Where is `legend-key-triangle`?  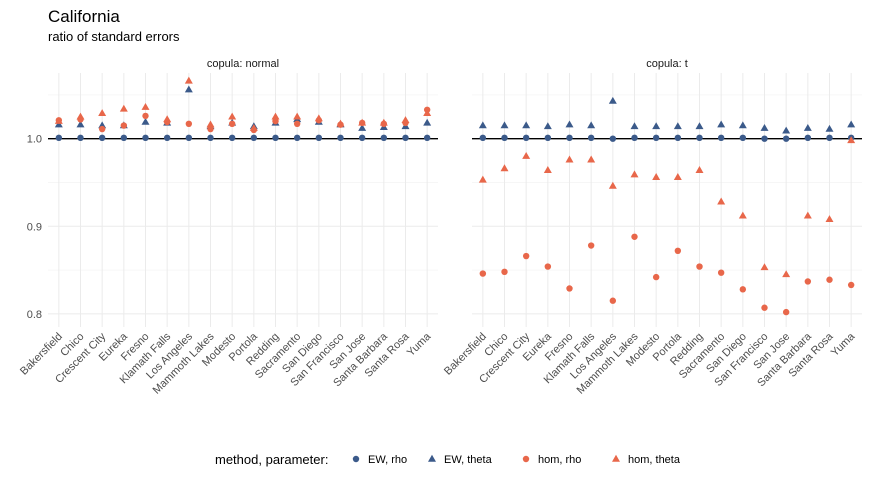 legend-key-triangle is located at coordinates (432, 458).